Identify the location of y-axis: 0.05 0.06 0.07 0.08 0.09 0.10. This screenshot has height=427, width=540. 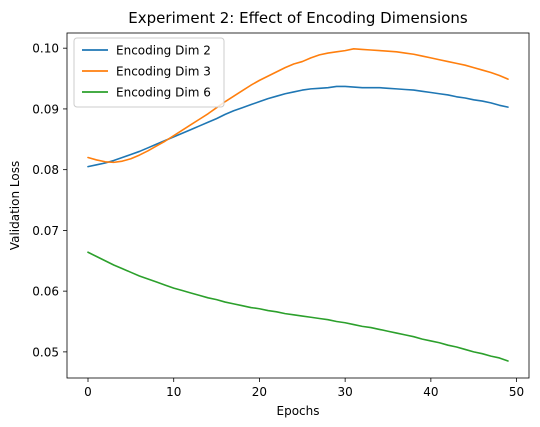
(49, 200).